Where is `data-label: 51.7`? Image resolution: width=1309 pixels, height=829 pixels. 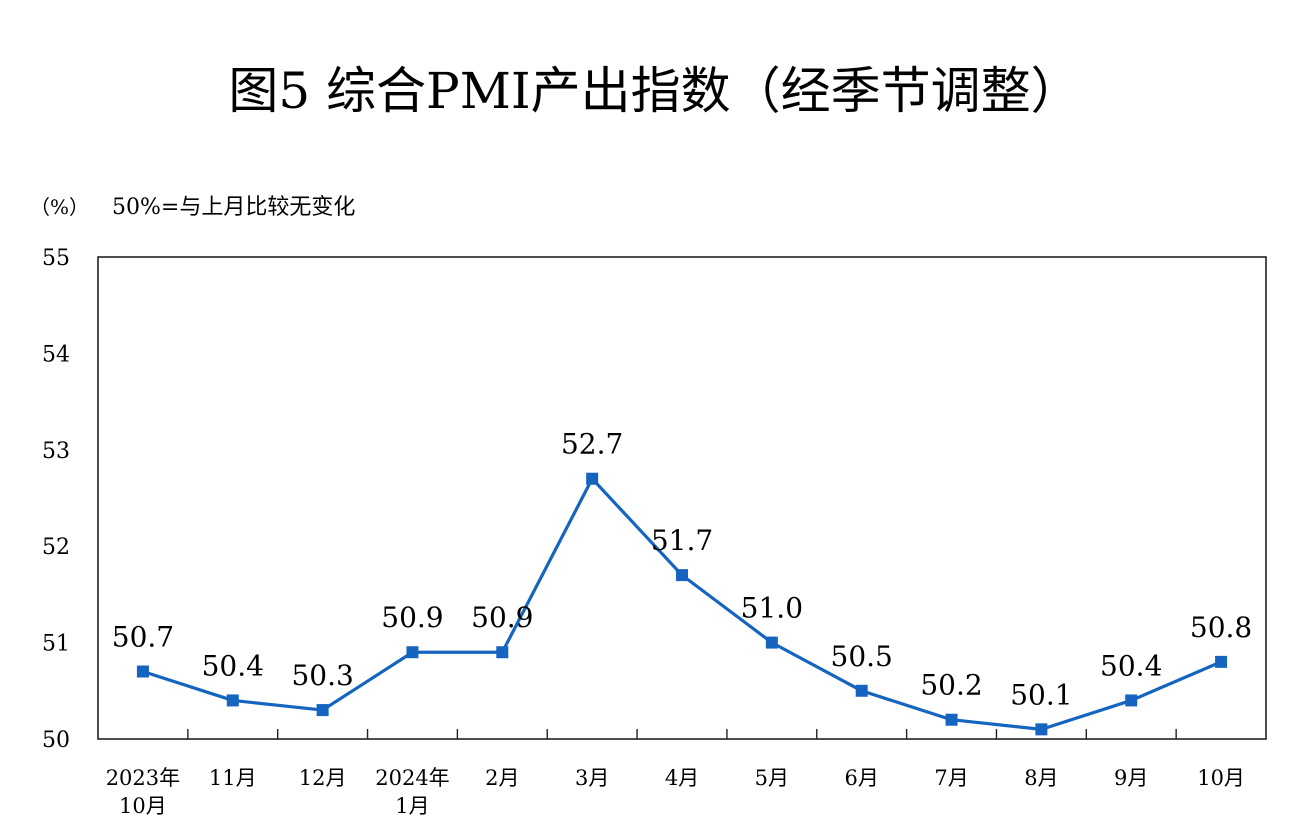 data-label: 51.7 is located at coordinates (682, 540).